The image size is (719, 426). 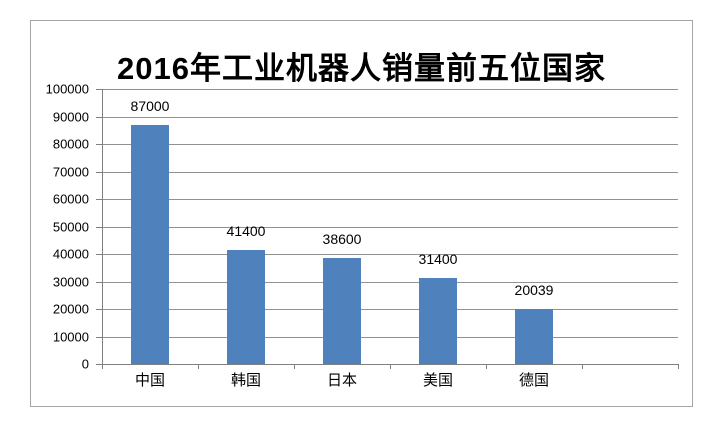 I want to click on y-axis-label: 70000, so click(x=70, y=172).